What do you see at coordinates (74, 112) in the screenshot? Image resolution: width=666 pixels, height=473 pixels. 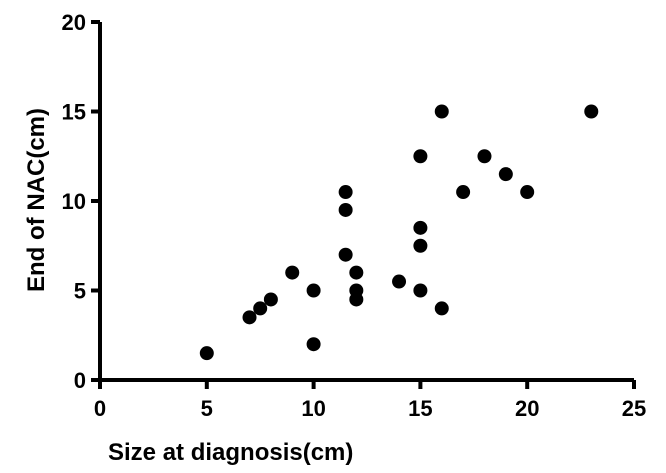 I see `y-tick-label: 15` at bounding box center [74, 112].